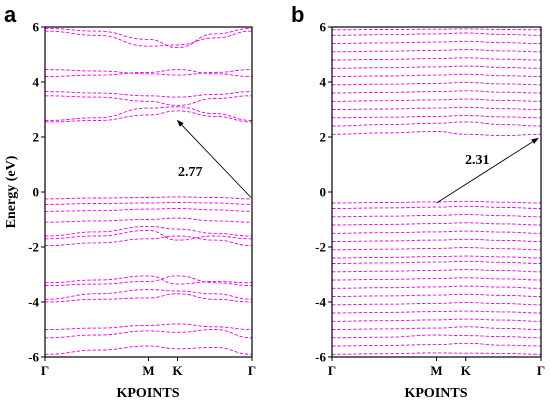 This screenshot has height=403, width=550. What do you see at coordinates (177, 370) in the screenshot?
I see `panel-a-x-tick-label: K` at bounding box center [177, 370].